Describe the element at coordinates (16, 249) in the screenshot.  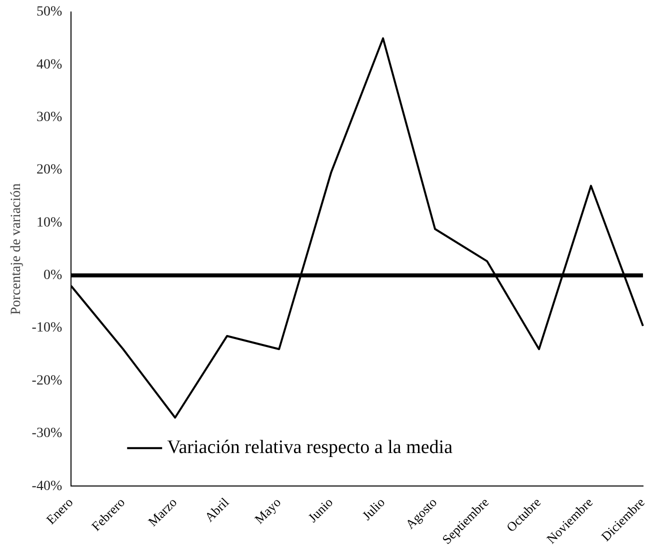
I see `y-axis-title: Porcentaje de variación` at that location.